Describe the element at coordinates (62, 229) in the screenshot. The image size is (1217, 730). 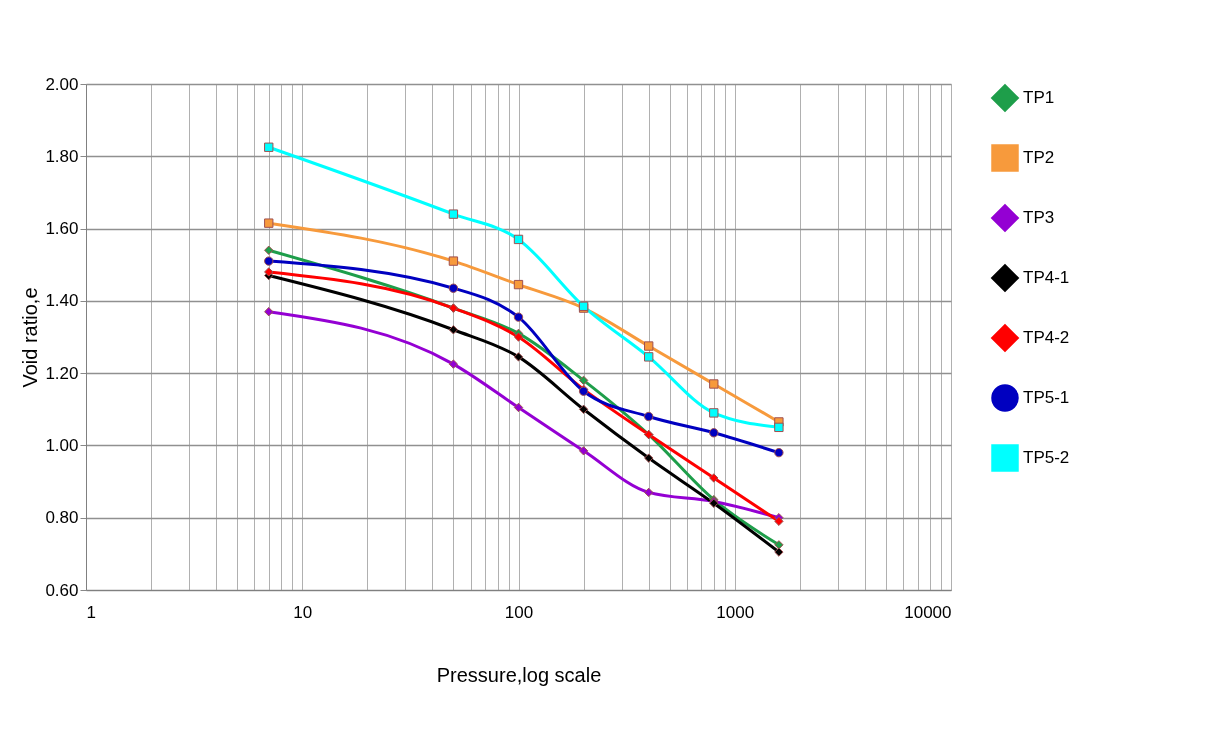
I see `y-tick-label: 1.60` at that location.